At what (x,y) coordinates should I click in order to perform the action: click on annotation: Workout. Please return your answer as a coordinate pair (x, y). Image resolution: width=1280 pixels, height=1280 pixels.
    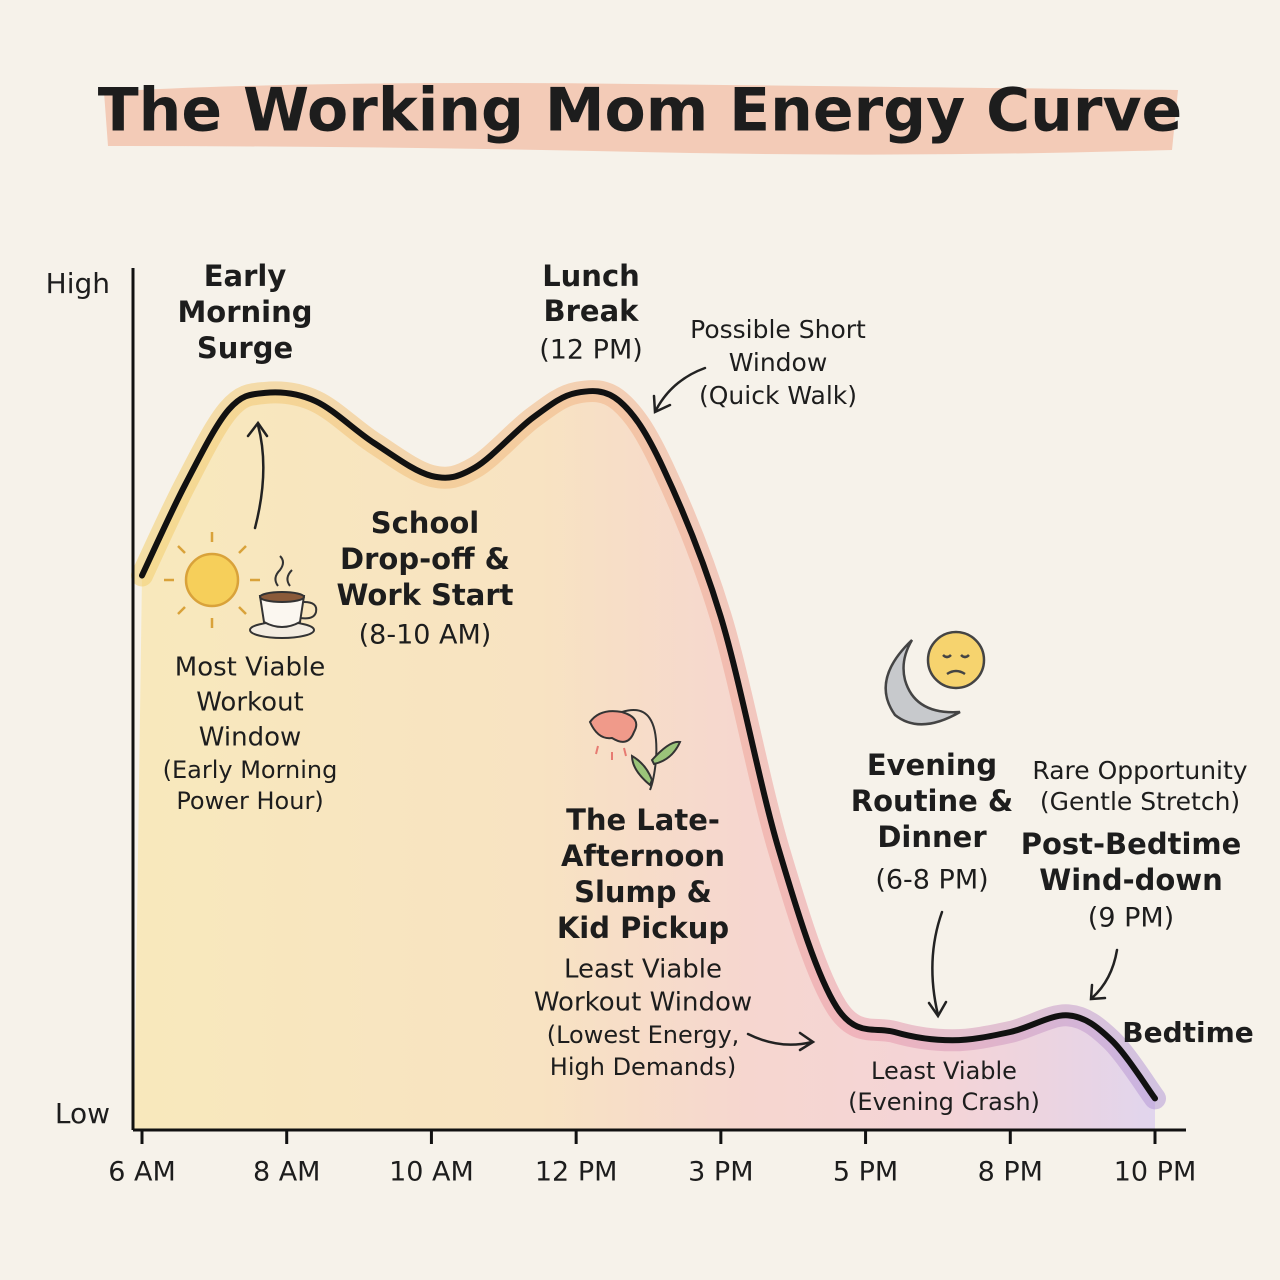
    Looking at the image, I should click on (250, 703).